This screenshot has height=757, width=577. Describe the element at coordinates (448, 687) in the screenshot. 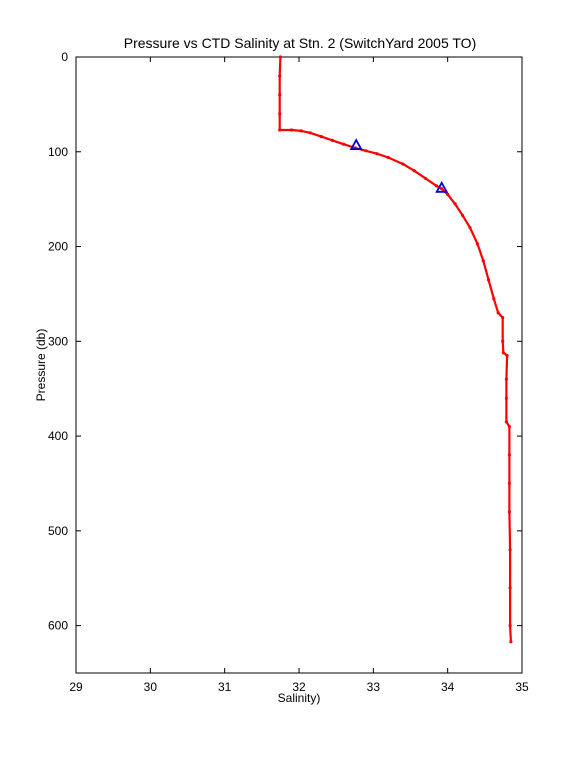

I see `x-tick-label: 34` at that location.